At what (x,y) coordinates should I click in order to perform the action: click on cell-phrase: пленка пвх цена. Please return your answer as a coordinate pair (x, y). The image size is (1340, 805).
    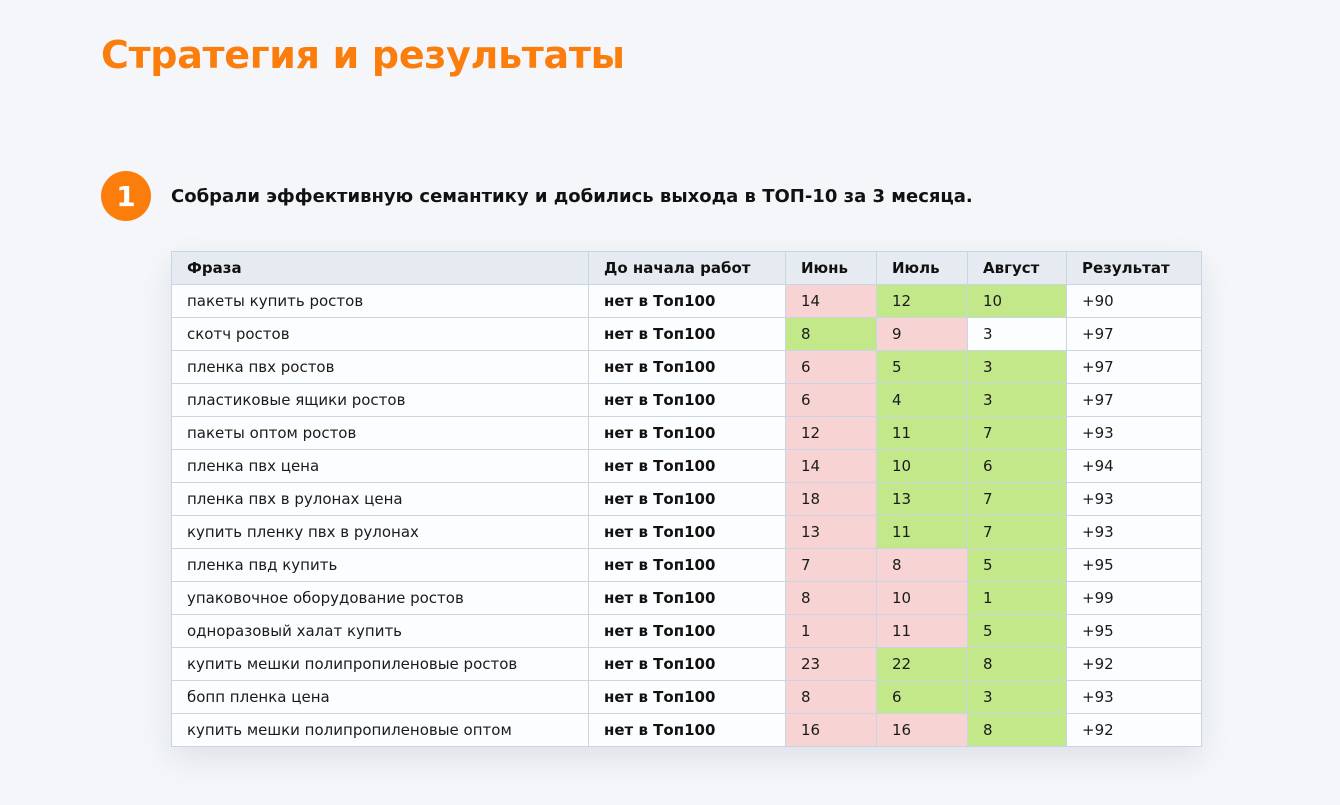
    Looking at the image, I should click on (380, 466).